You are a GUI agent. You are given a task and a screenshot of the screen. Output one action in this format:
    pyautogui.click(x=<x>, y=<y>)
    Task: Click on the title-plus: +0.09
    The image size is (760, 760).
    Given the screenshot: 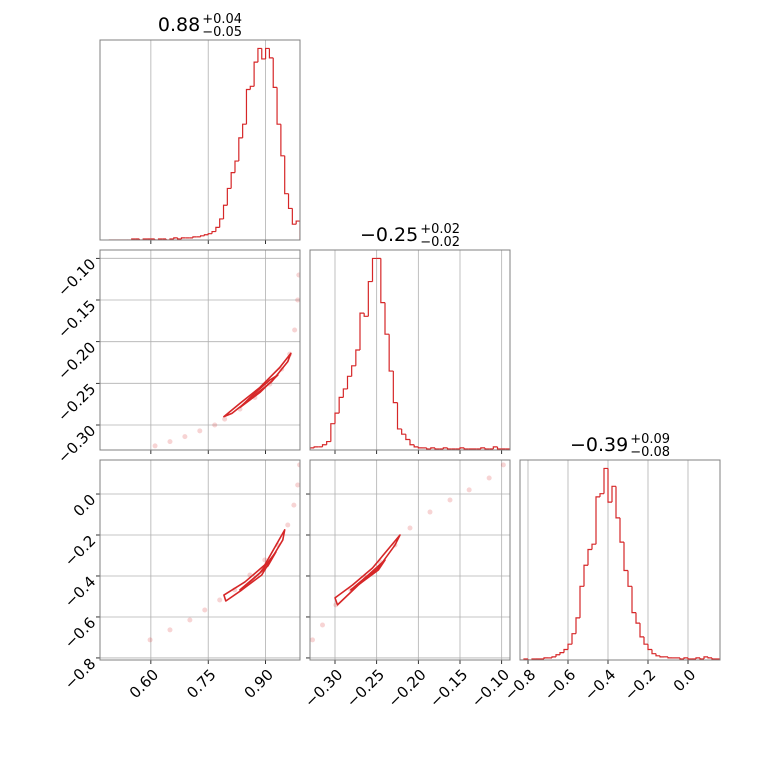 What is the action you would take?
    pyautogui.click(x=650, y=439)
    